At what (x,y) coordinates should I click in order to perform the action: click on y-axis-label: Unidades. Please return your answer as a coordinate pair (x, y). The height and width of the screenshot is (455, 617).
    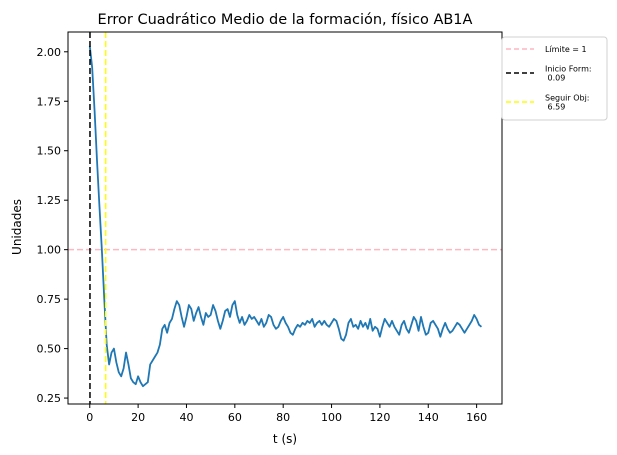
    Looking at the image, I should click on (17, 227).